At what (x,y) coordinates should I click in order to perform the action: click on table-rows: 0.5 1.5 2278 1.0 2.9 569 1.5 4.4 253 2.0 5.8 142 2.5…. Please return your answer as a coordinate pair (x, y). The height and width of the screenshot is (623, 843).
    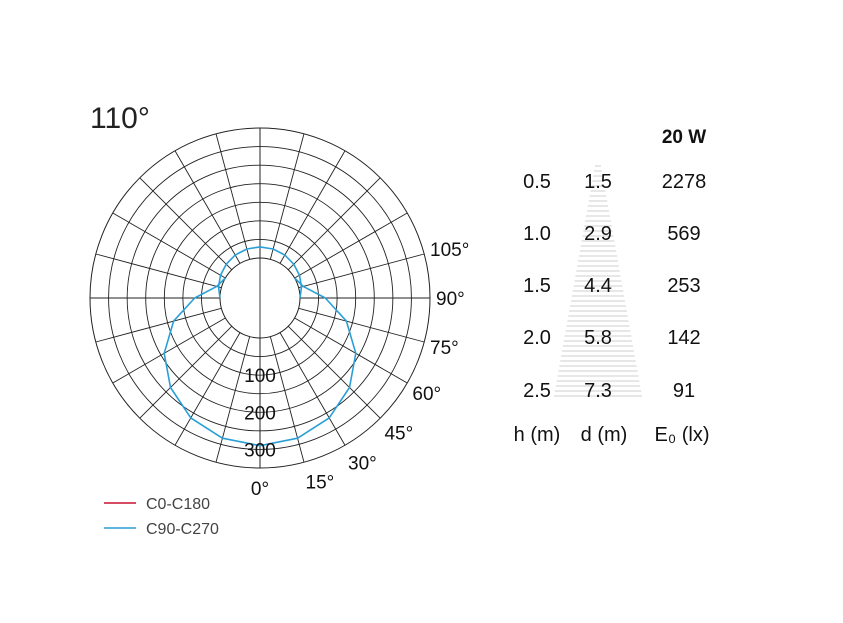
    Looking at the image, I should click on (614, 286).